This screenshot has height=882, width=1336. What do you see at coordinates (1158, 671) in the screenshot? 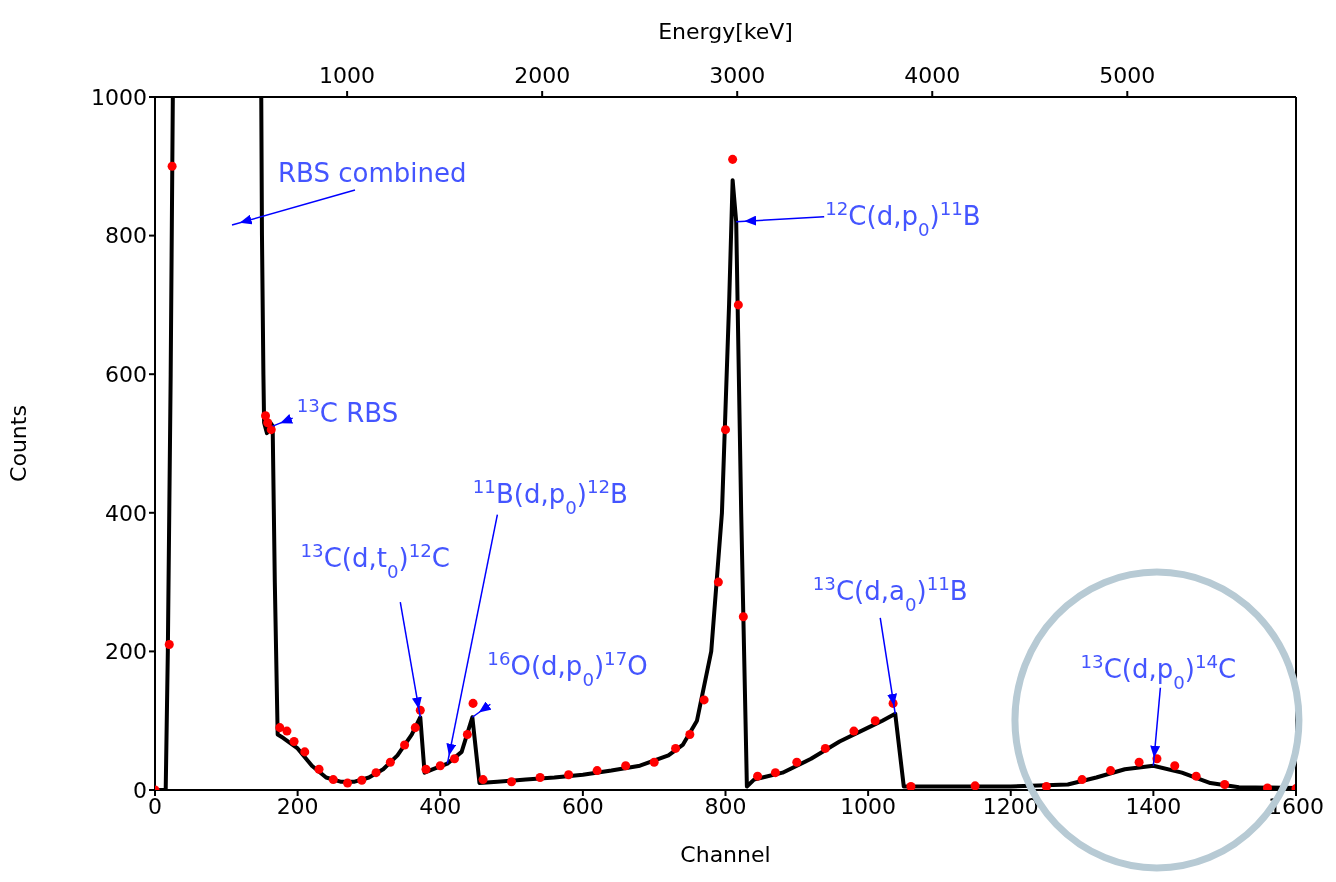
I see `annotation: $^{13}$C(d,p$_{0}$)$^{14}$C` at bounding box center [1158, 671].